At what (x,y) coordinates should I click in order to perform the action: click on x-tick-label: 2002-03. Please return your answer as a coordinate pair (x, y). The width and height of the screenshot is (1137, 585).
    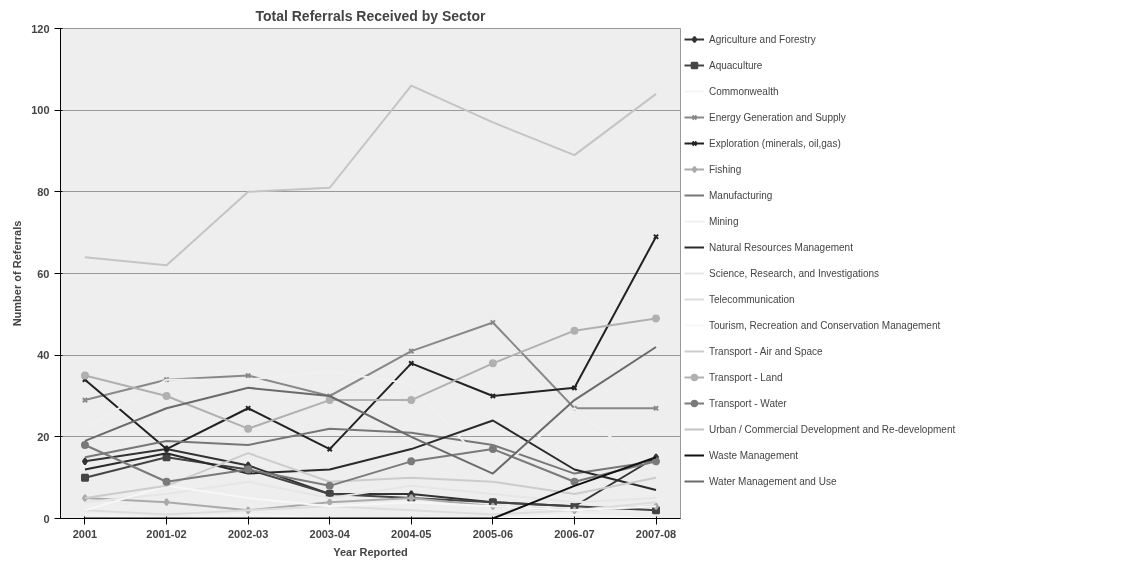
    Looking at the image, I should click on (248, 533).